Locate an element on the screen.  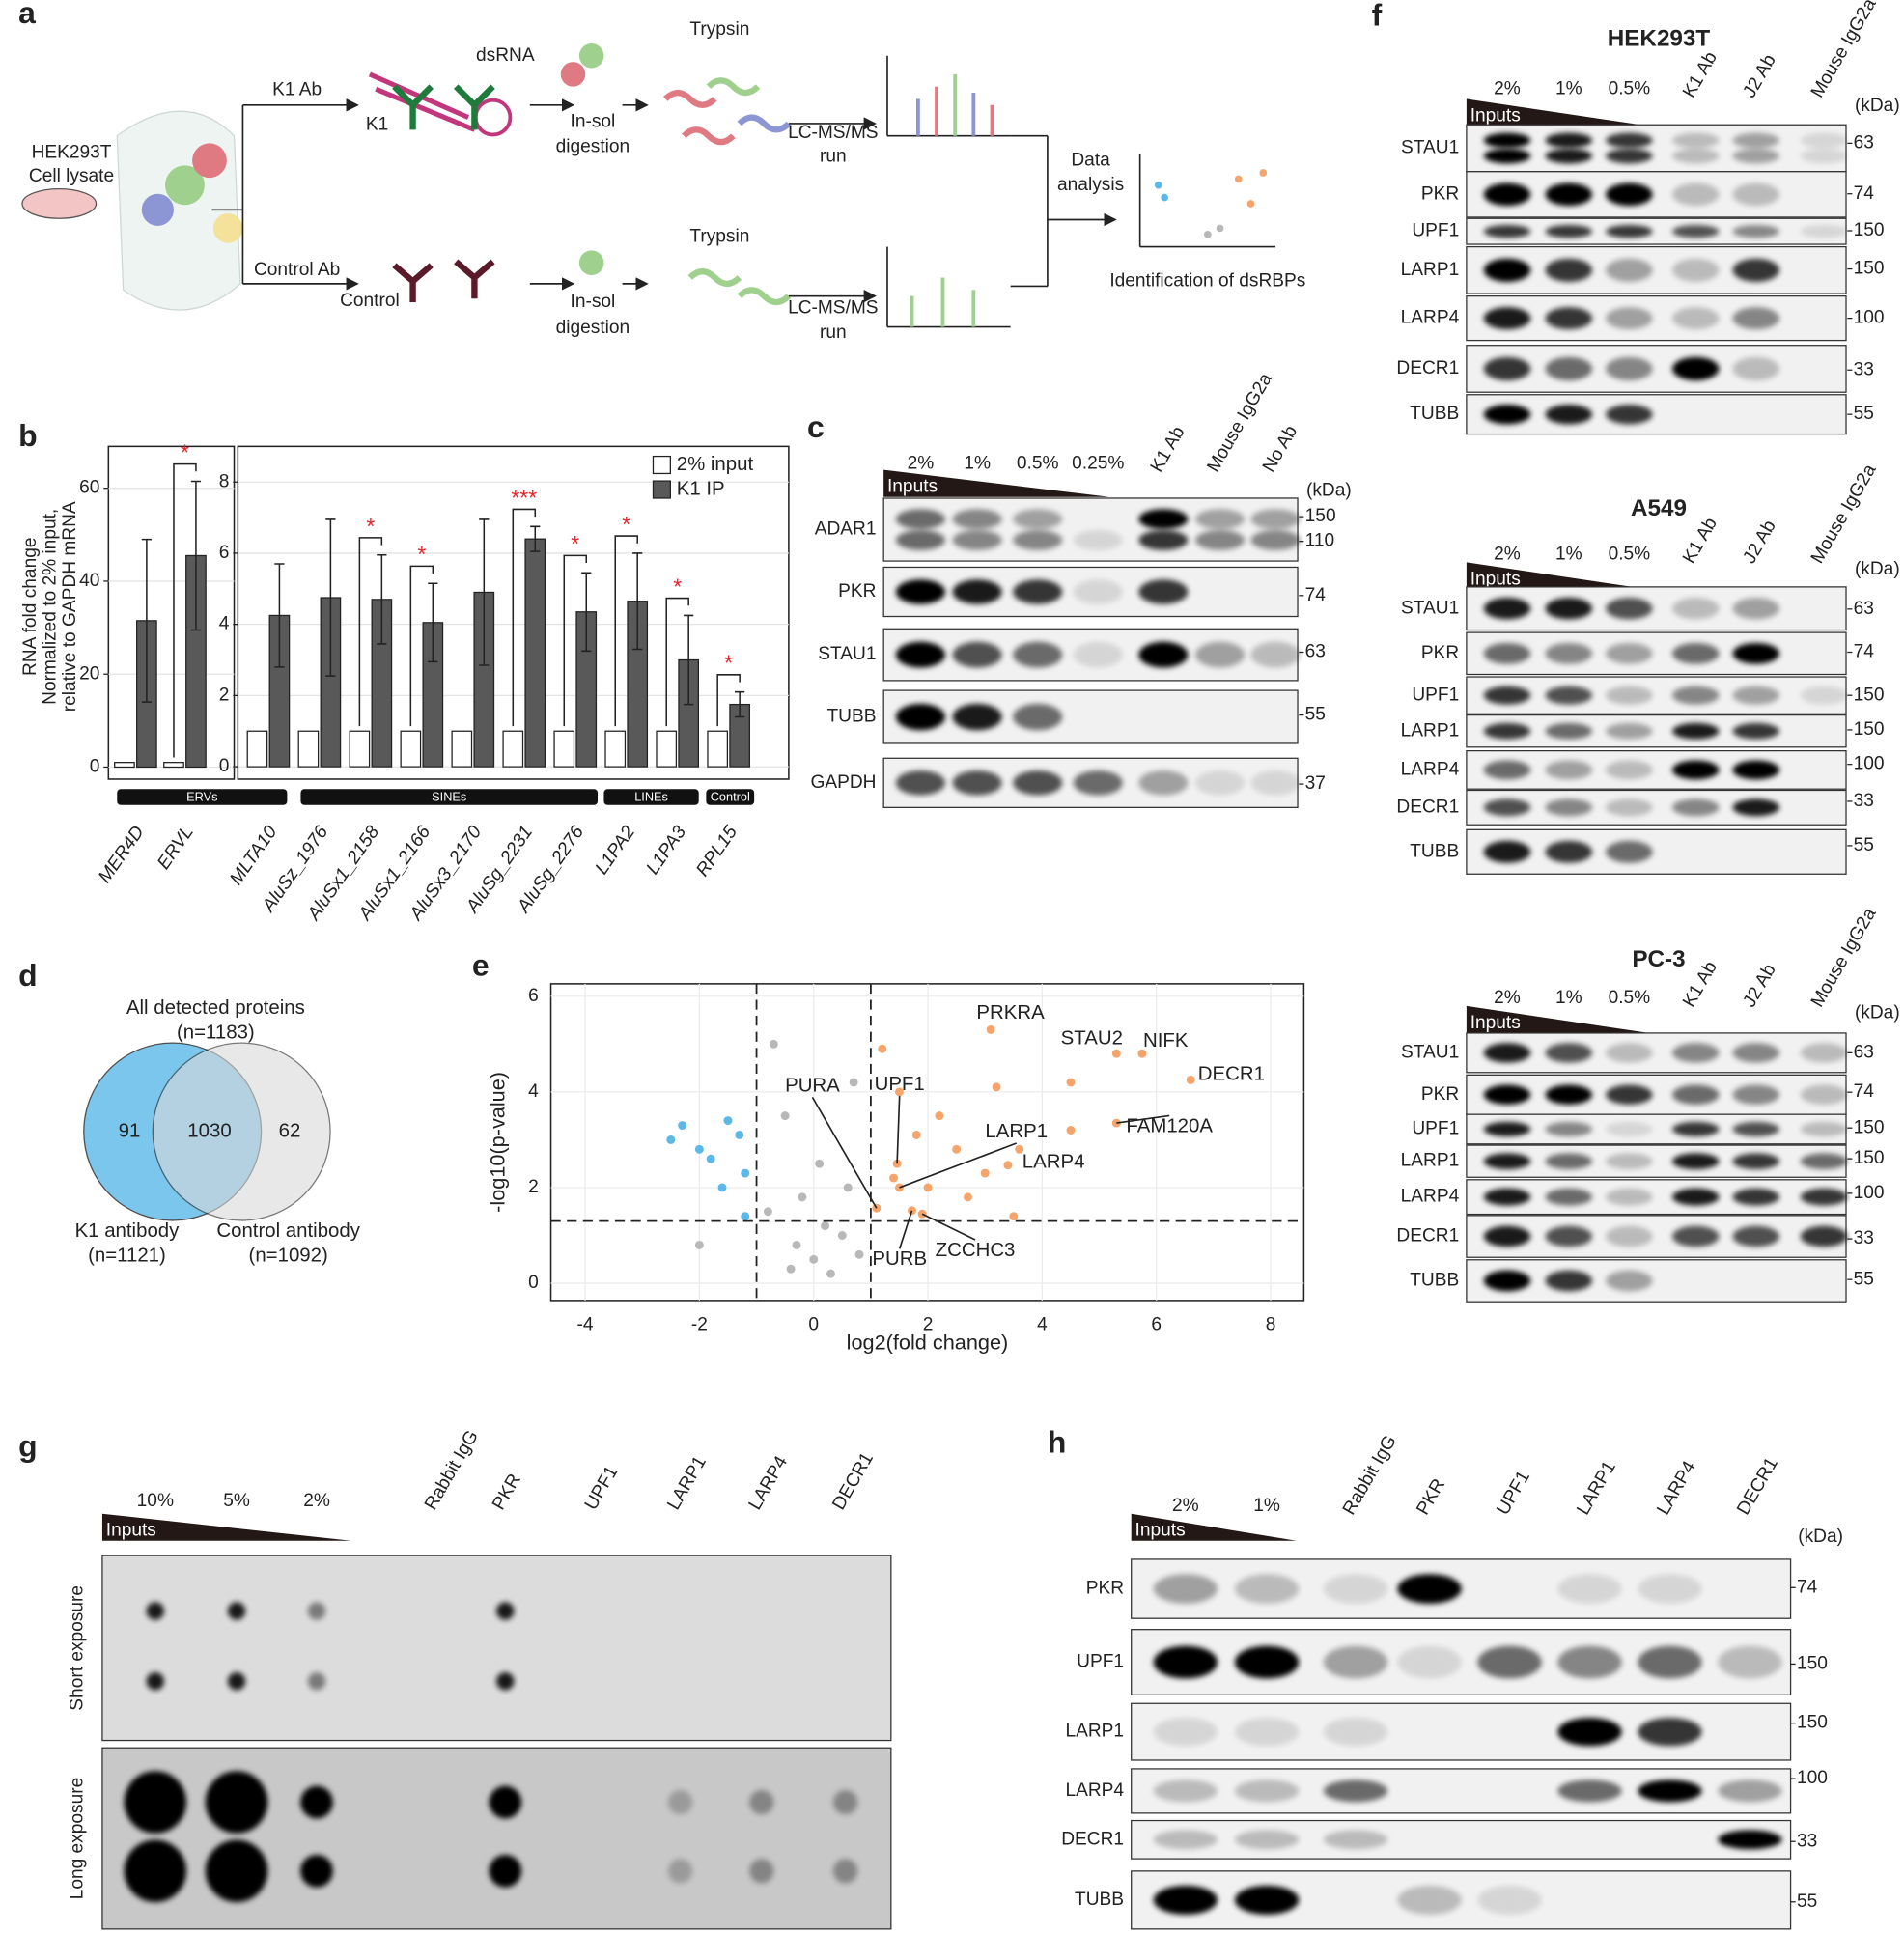
row-label: UPF1 is located at coordinates (1436, 1129).